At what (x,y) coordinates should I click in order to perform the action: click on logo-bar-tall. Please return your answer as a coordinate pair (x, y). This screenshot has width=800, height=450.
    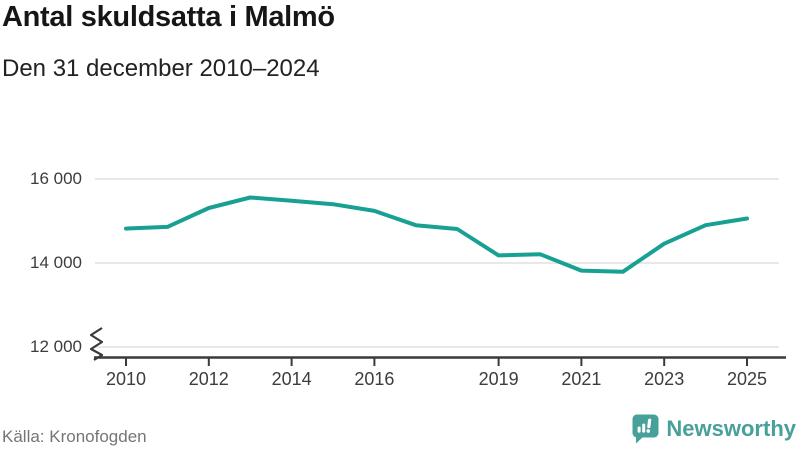
    Looking at the image, I should click on (644, 428).